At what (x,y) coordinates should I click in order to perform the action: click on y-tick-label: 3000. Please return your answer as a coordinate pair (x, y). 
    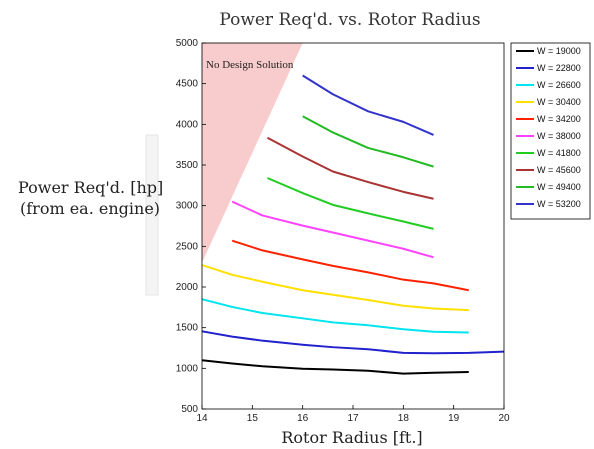
    Looking at the image, I should click on (187, 206).